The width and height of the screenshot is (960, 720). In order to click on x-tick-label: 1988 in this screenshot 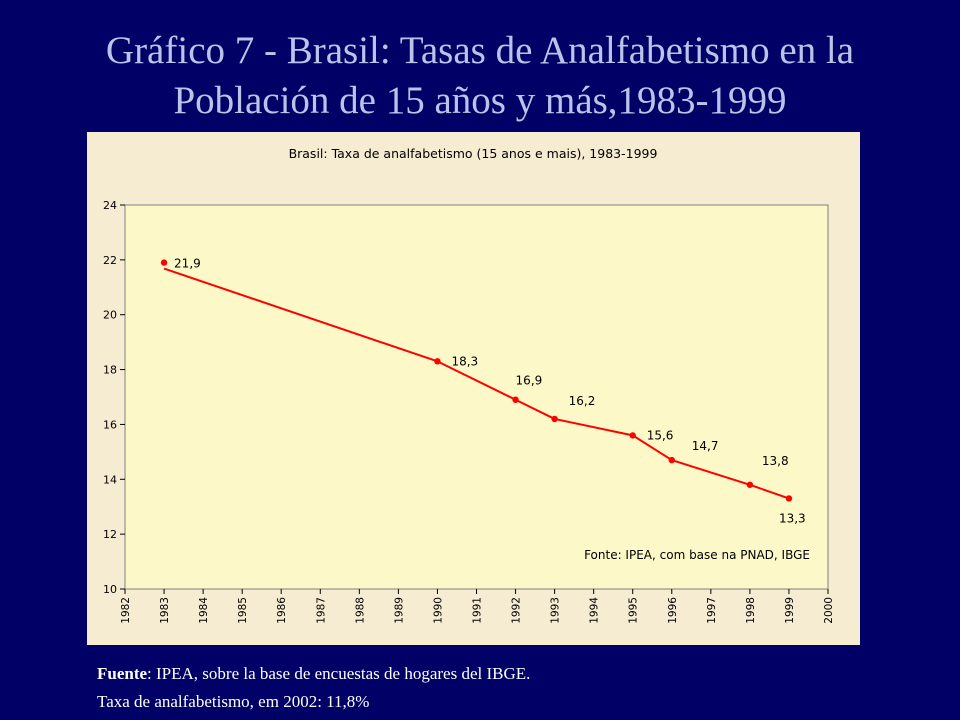, I will do `click(360, 610)`.